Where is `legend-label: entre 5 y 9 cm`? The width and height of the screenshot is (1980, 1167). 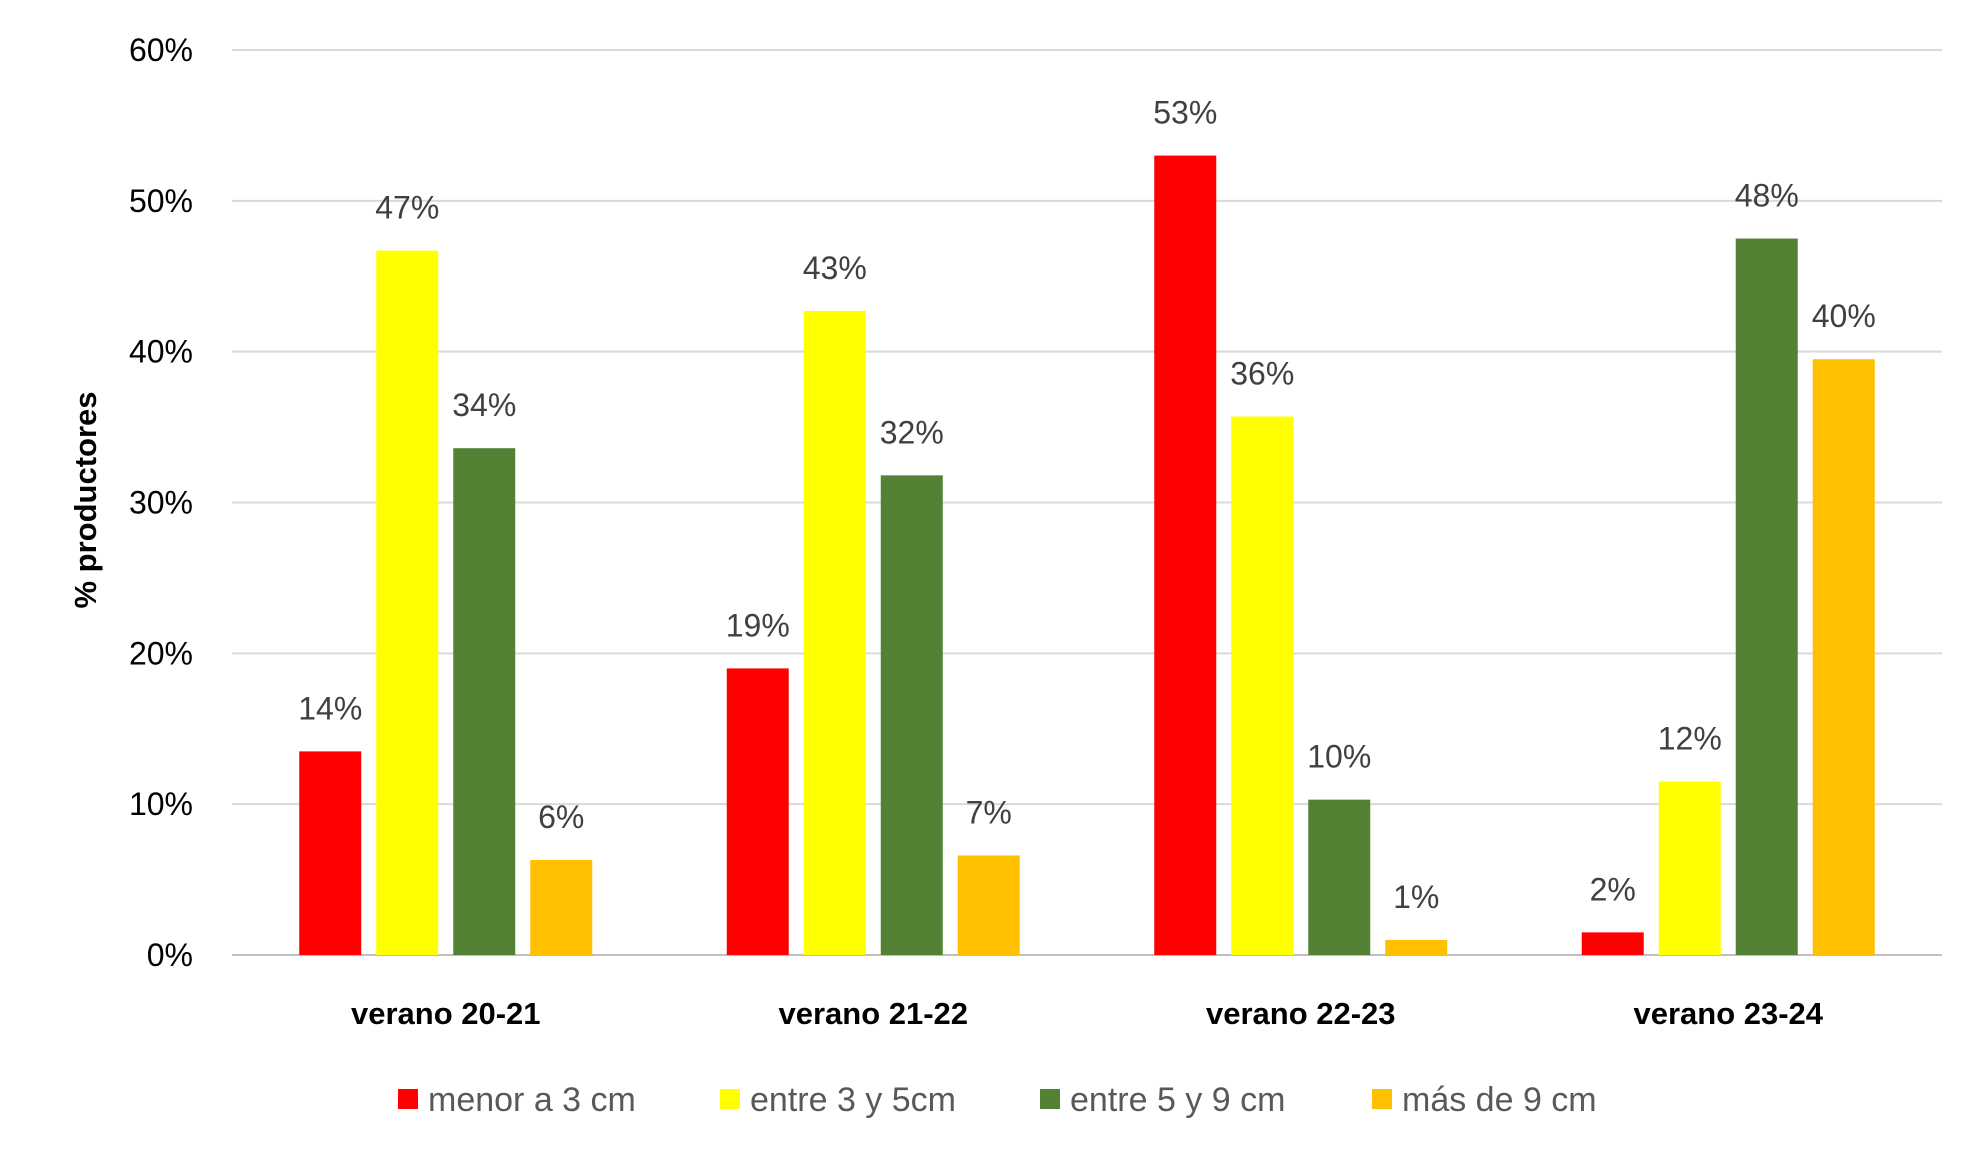 legend-label: entre 5 y 9 cm is located at coordinates (1177, 1100).